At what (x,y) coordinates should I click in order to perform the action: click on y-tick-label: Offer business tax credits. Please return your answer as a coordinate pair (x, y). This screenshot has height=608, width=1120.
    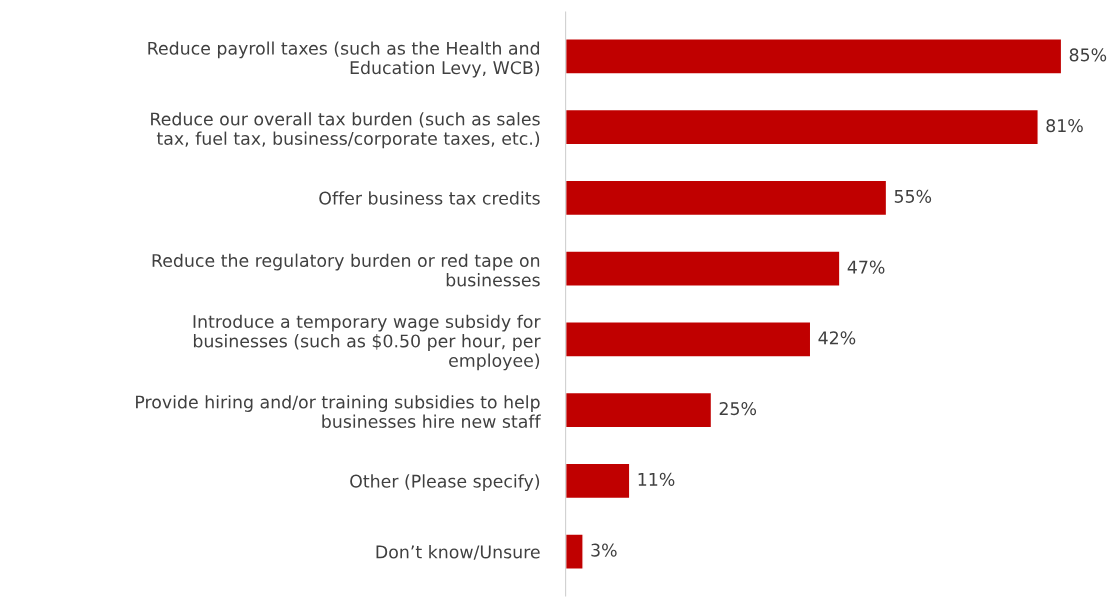
    Looking at the image, I should click on (429, 198).